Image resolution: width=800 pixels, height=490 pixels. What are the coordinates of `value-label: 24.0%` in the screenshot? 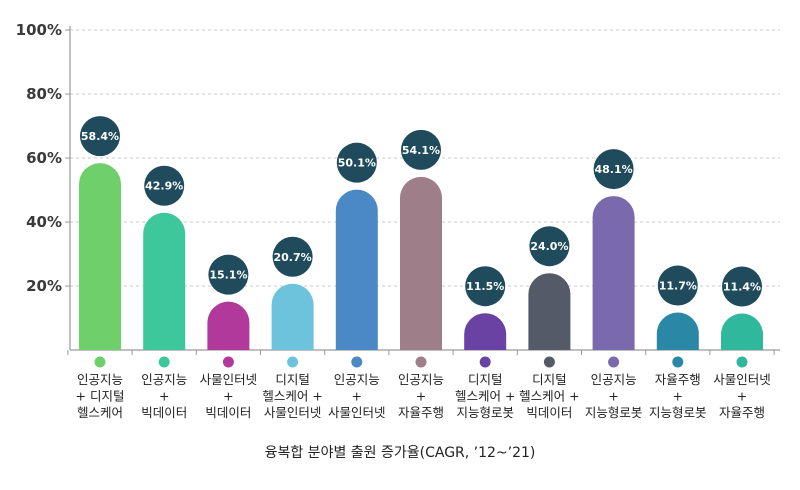 It's located at (549, 246).